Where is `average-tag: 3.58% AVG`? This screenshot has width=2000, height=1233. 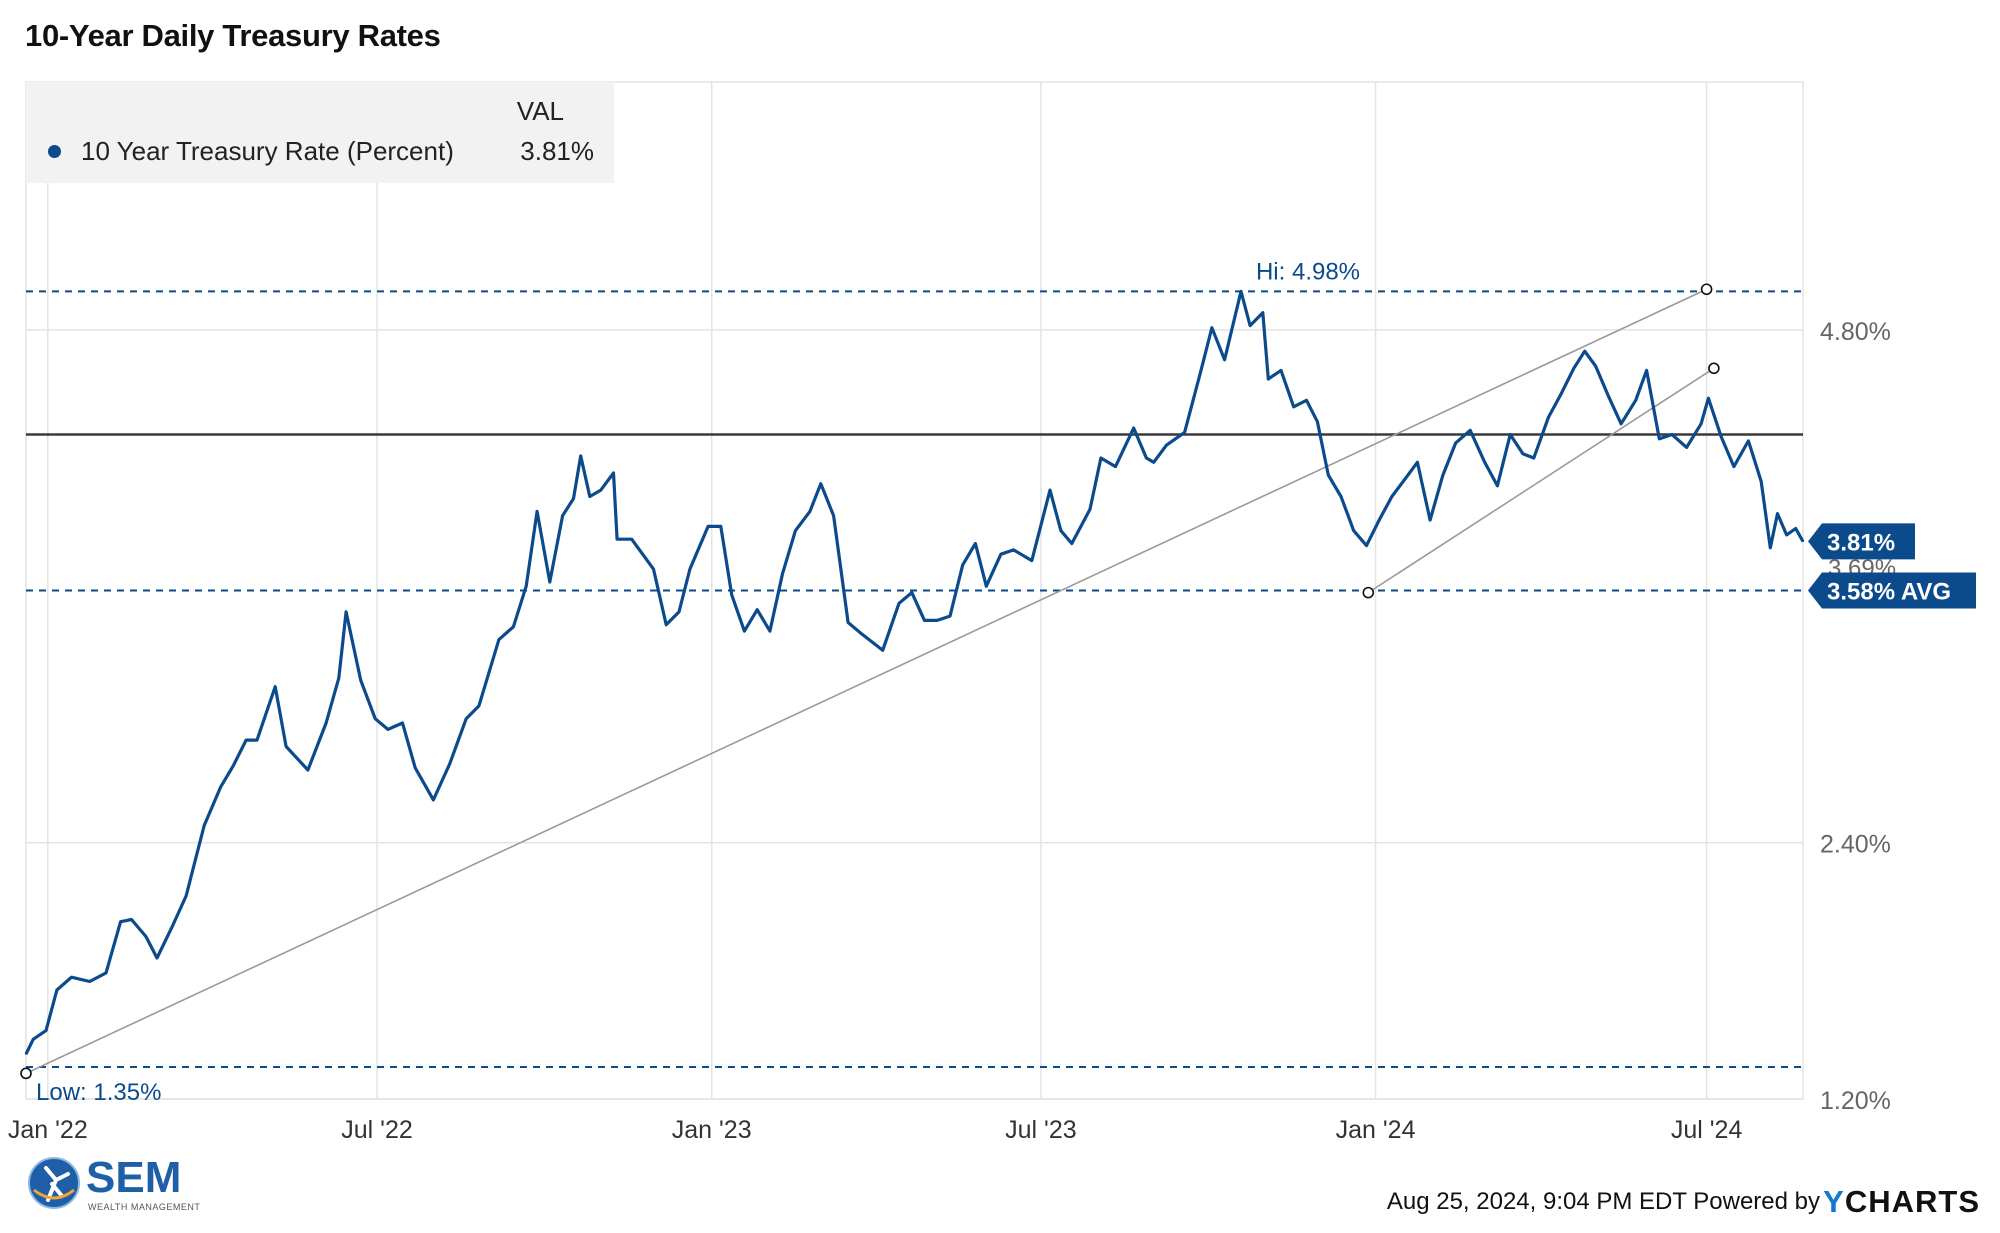 average-tag: 3.58% AVG is located at coordinates (1889, 592).